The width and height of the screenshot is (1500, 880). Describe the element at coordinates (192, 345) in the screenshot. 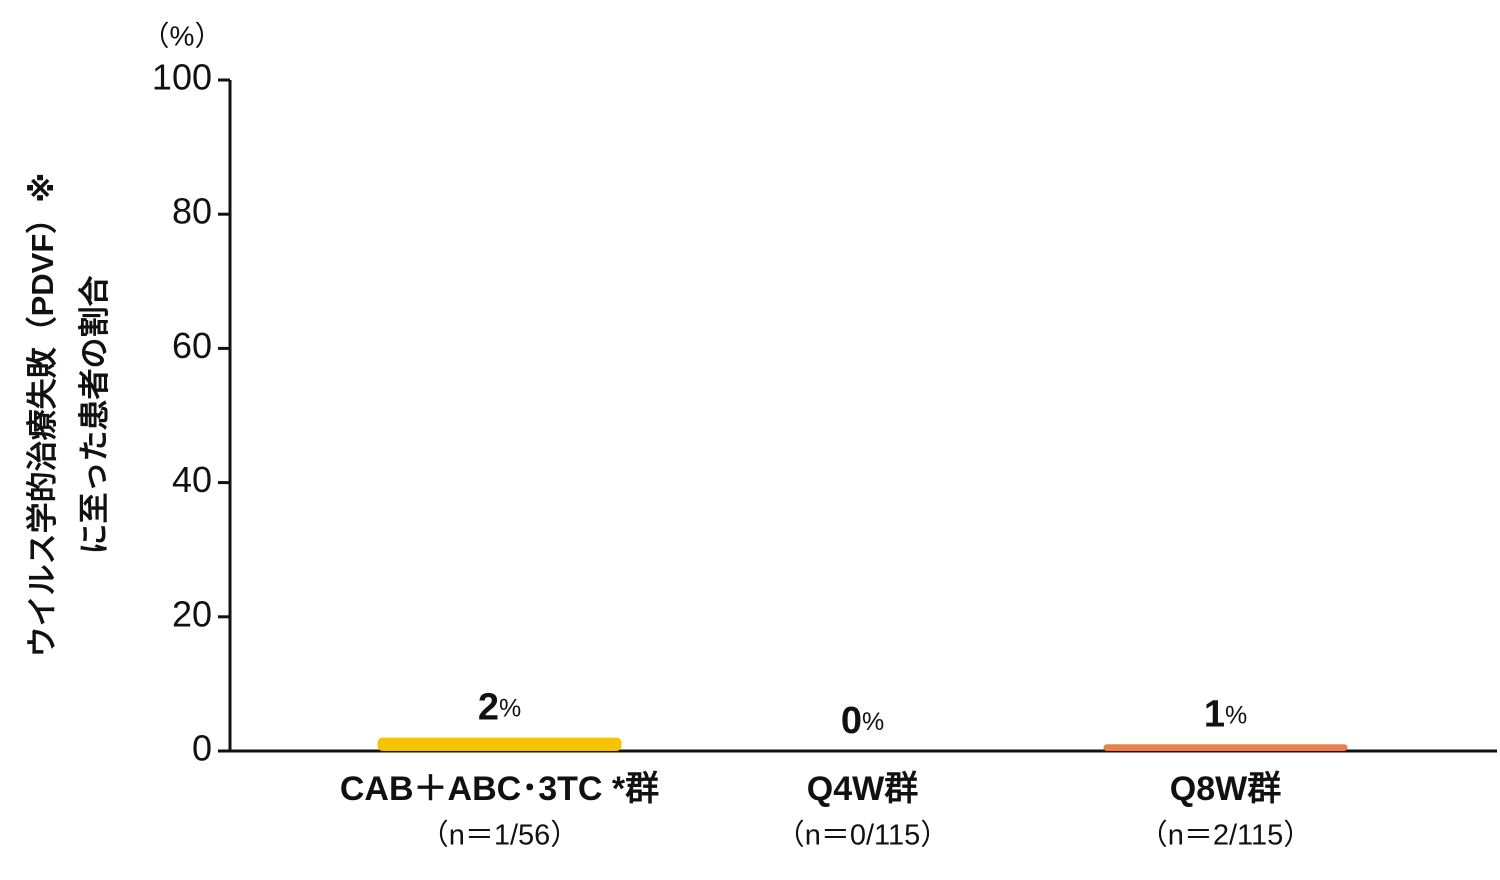

I see `y-tick-label: 60` at that location.